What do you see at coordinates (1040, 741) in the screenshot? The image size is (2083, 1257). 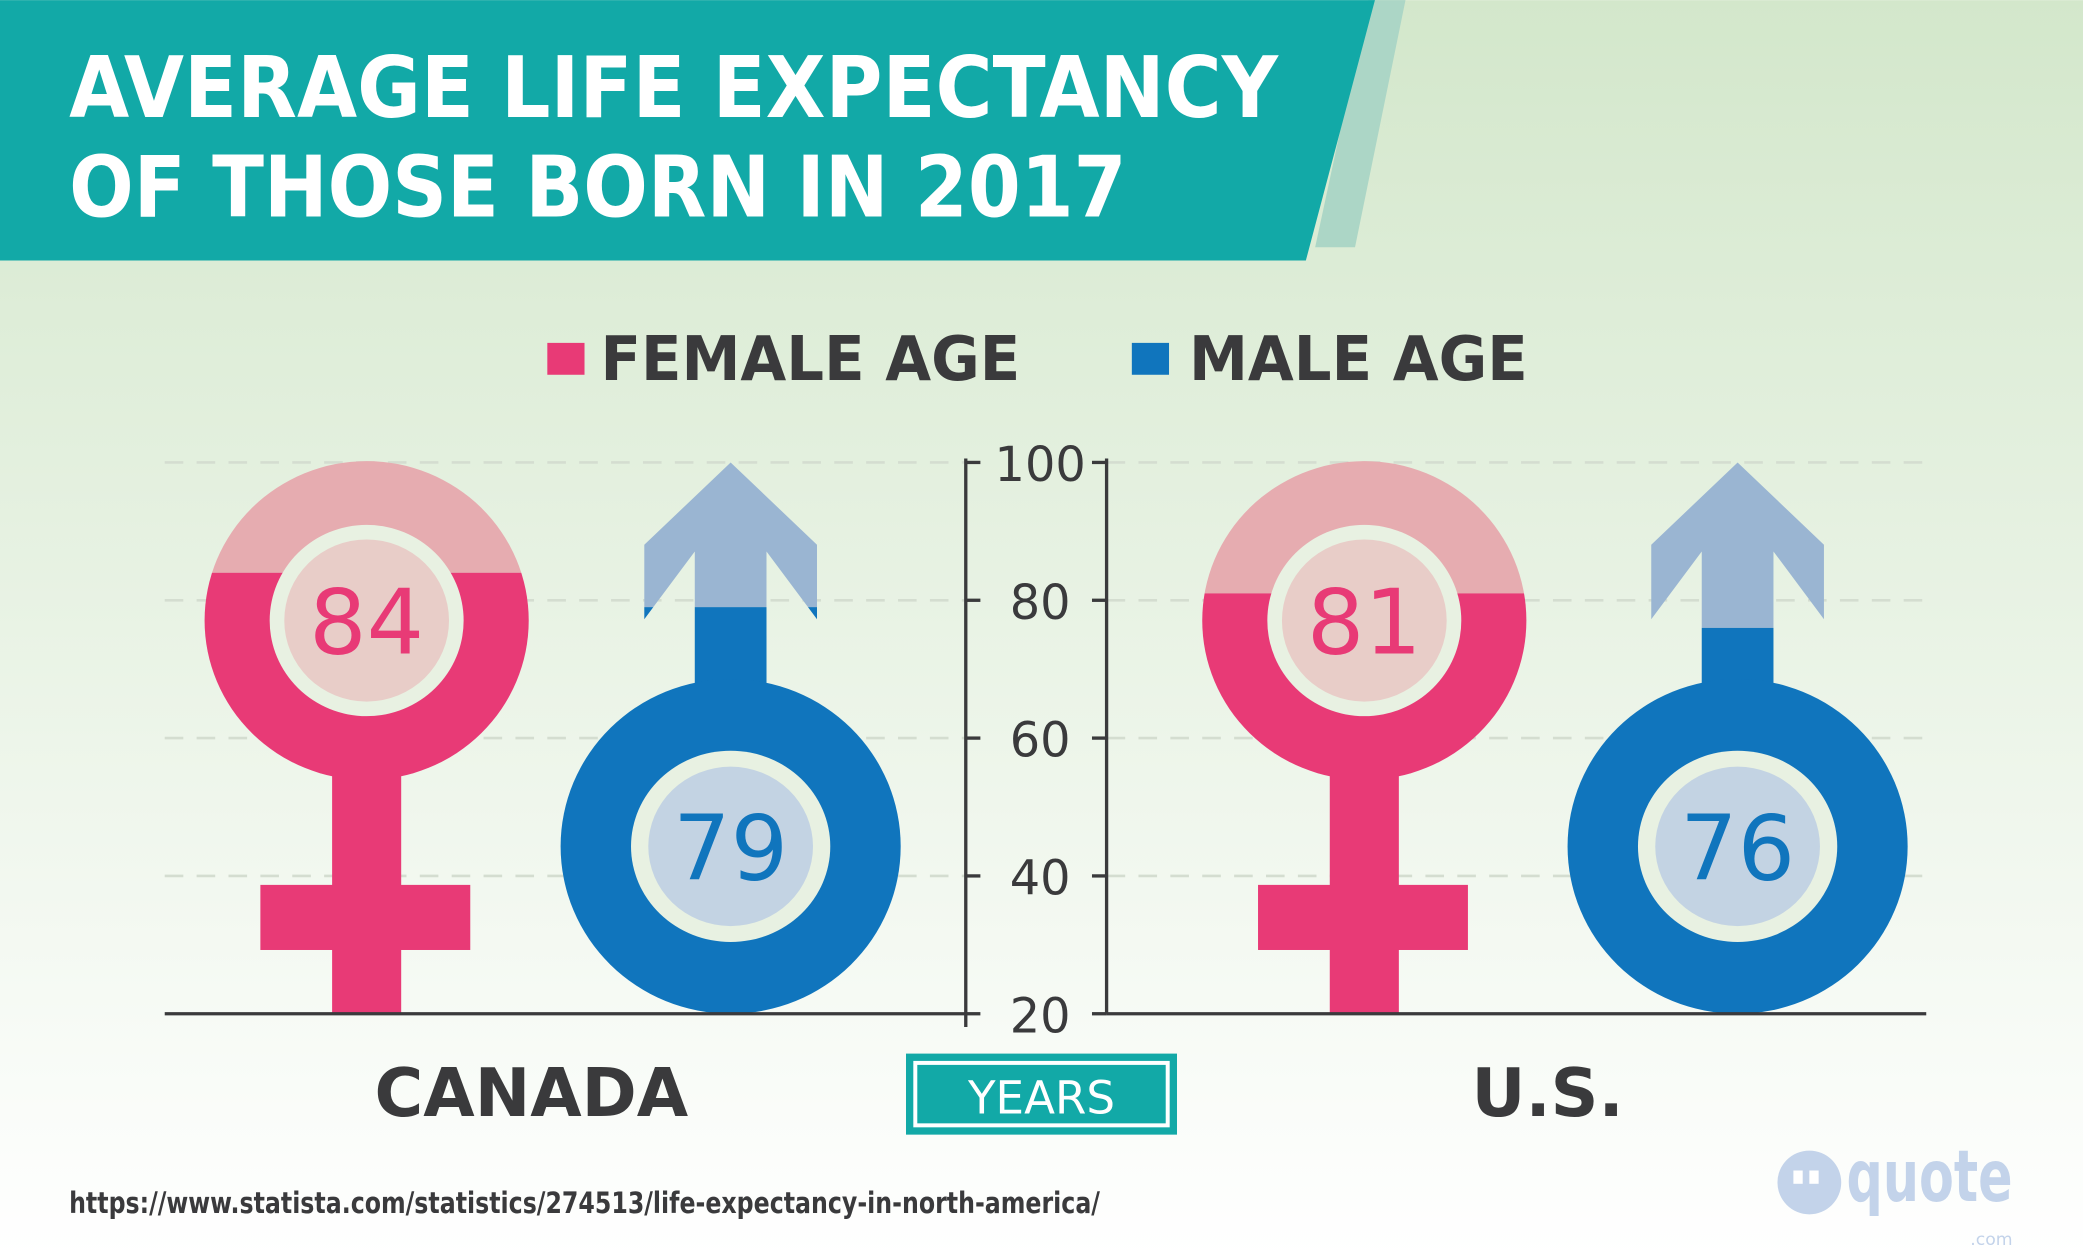 I see `y-tick-label: 60` at bounding box center [1040, 741].